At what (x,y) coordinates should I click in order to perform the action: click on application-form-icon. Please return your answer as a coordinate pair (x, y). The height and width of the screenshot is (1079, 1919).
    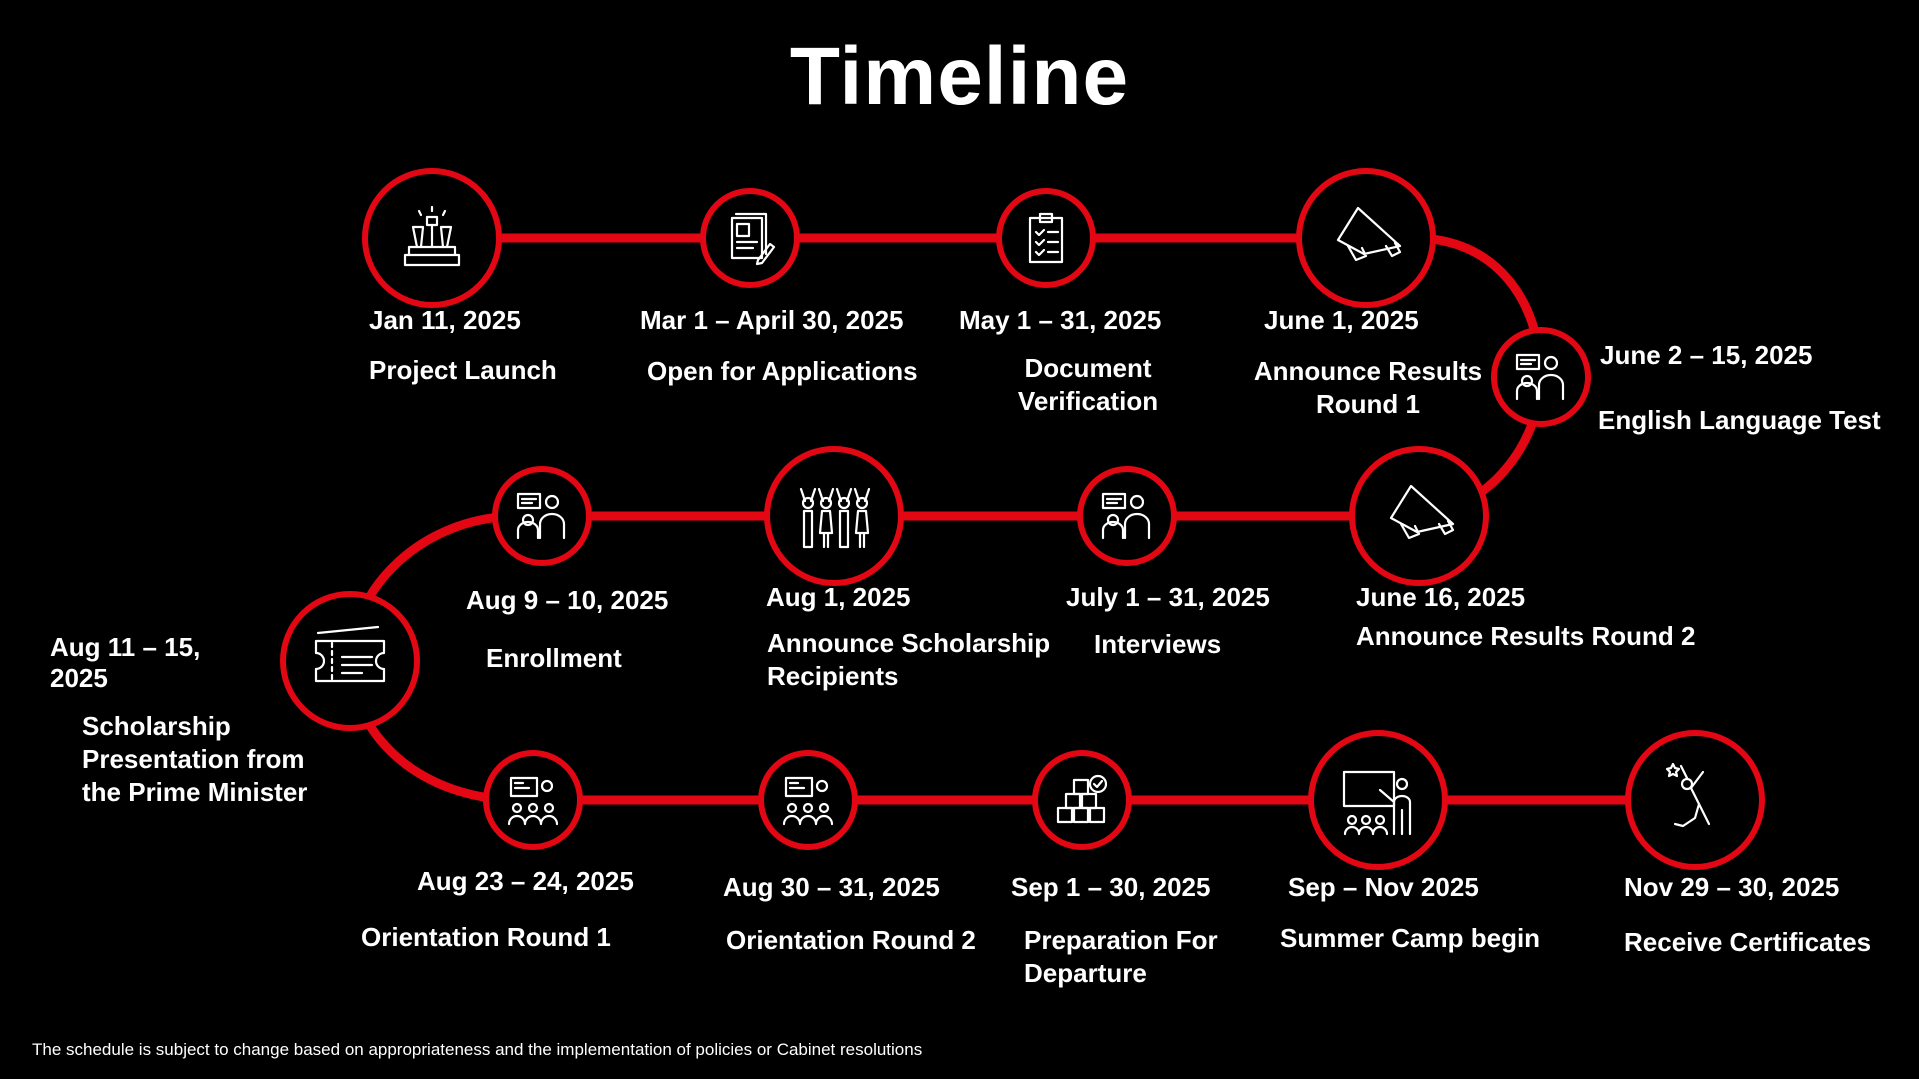
    Looking at the image, I should click on (750, 238).